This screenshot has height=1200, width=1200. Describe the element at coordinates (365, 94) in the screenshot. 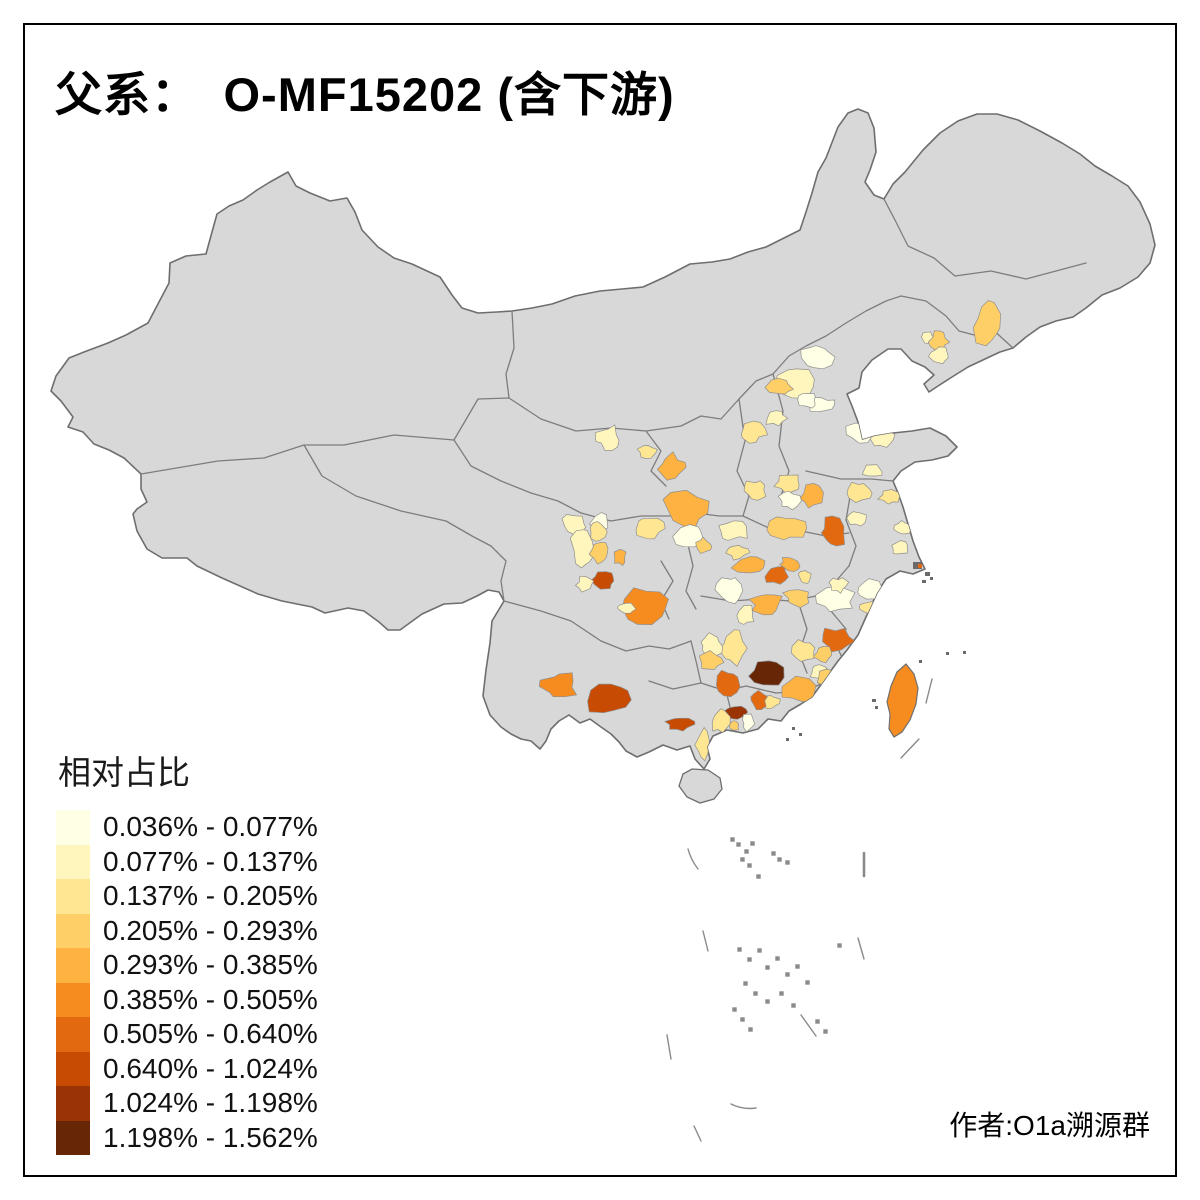

I see `page-title: 父系： O-MF15202 (含下游)` at that location.